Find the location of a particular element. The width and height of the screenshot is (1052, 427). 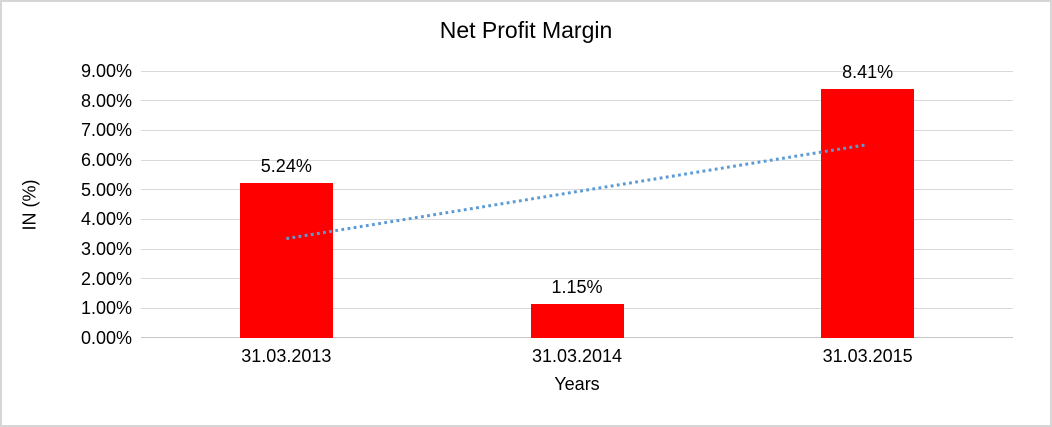

bar-31.03.2015 is located at coordinates (868, 213).